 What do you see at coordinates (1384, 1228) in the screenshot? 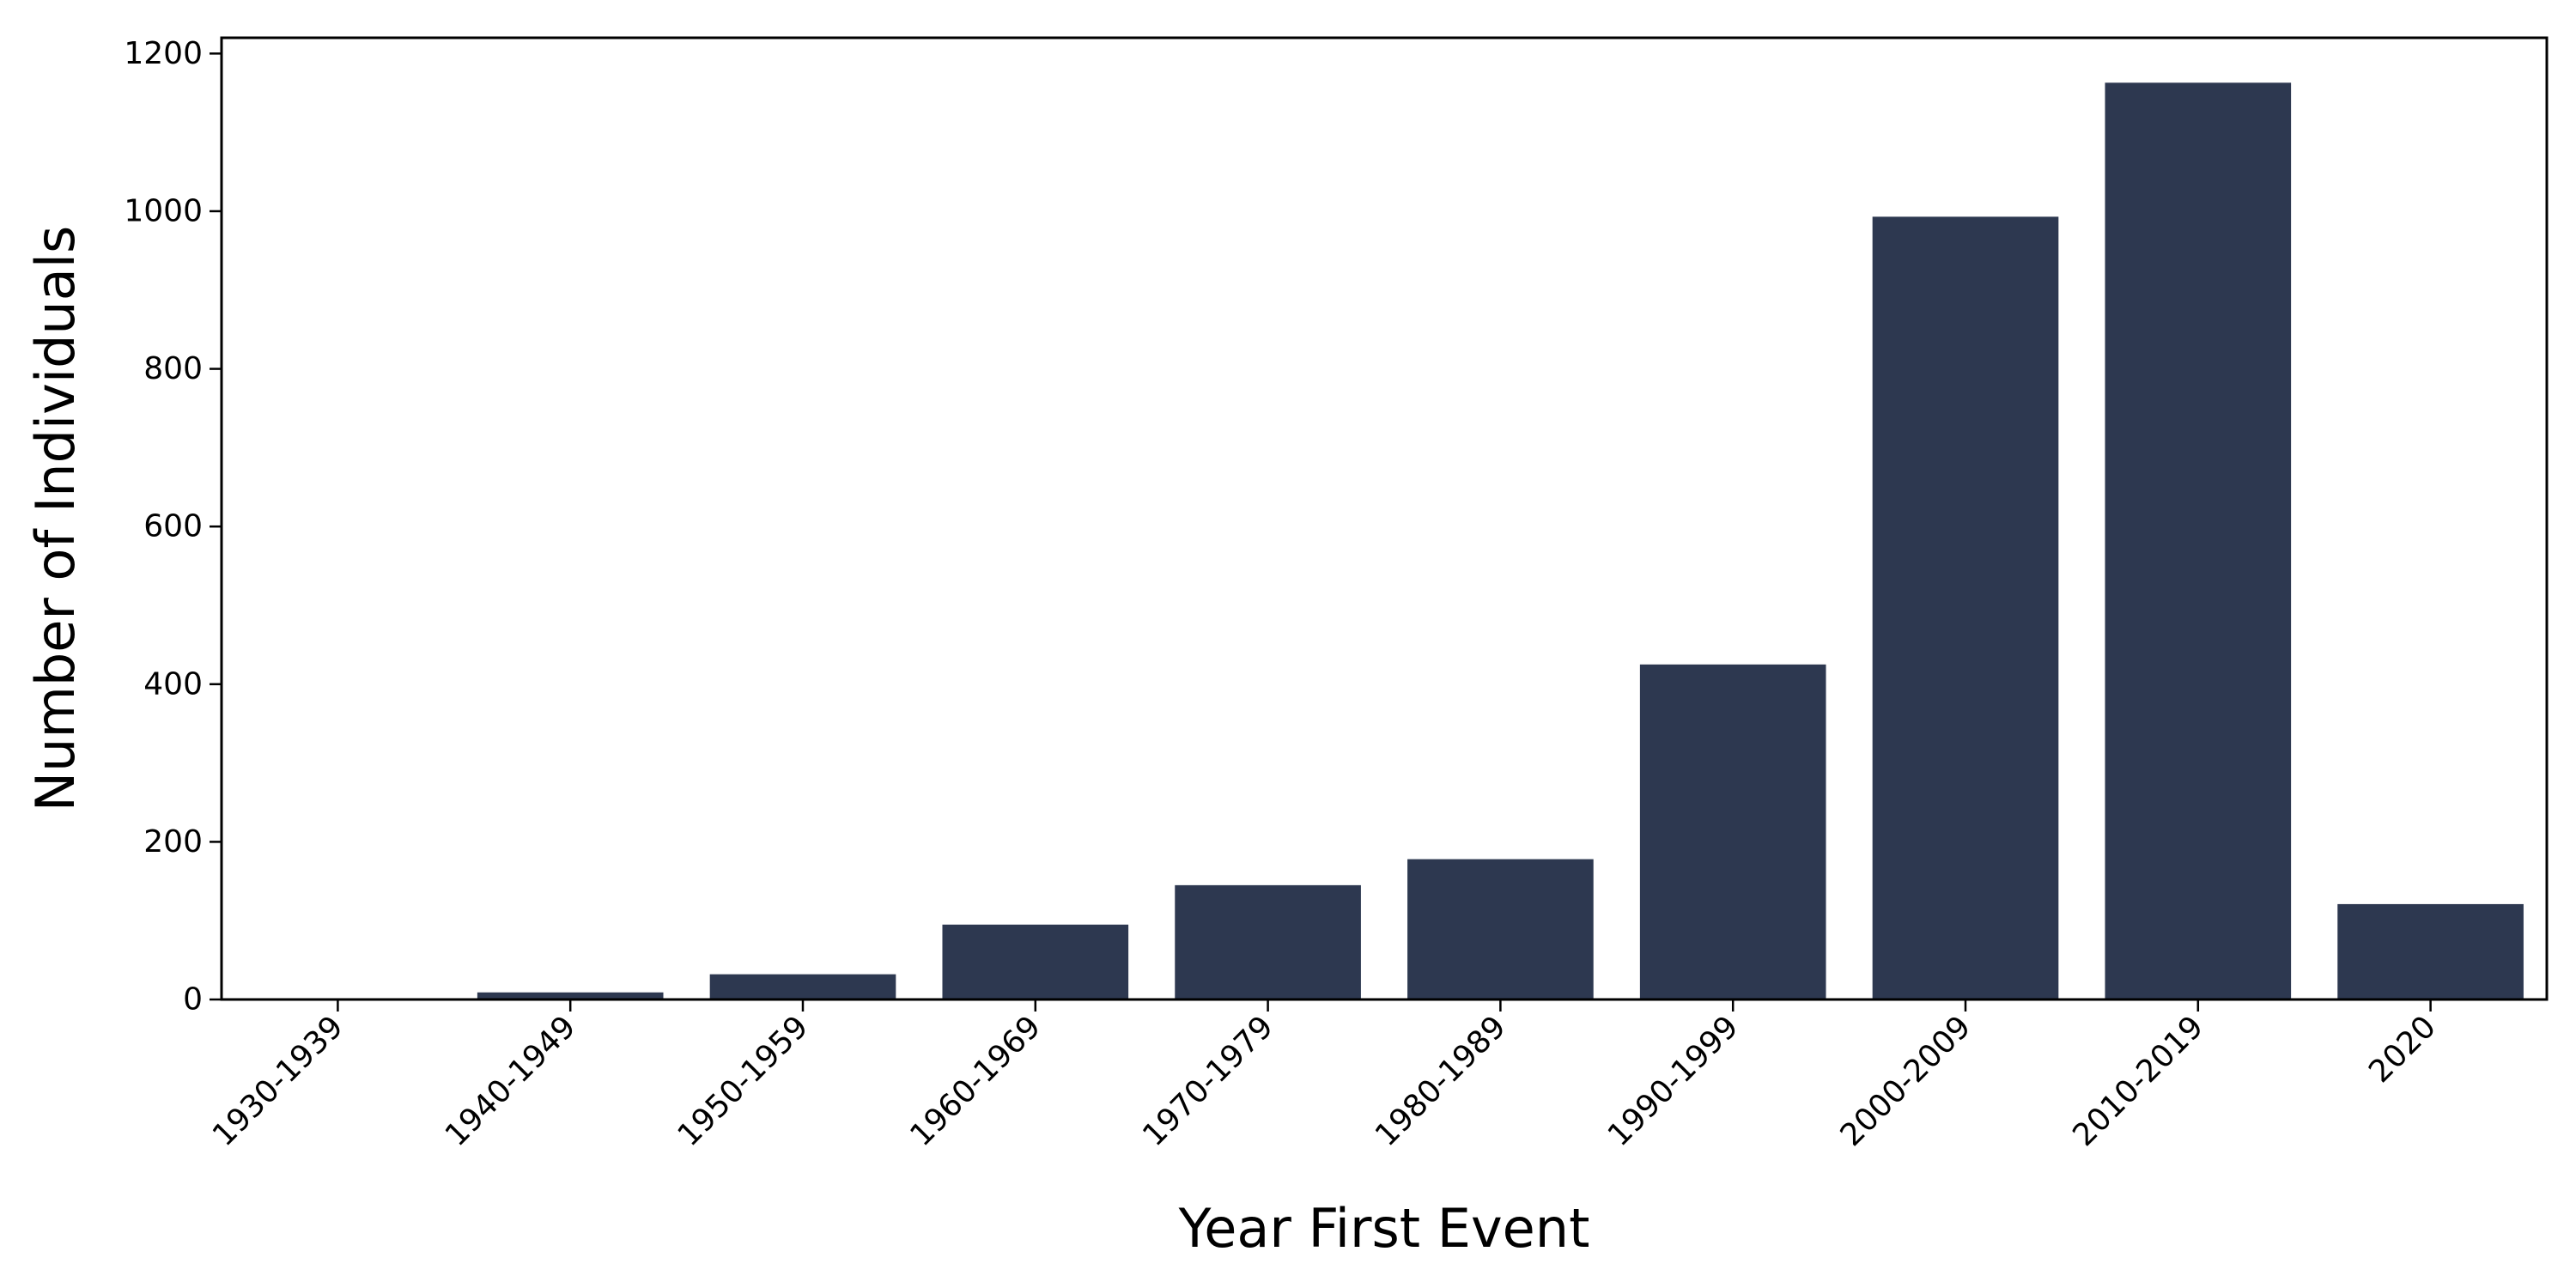
I see `x-axis-title: Year First Event` at bounding box center [1384, 1228].